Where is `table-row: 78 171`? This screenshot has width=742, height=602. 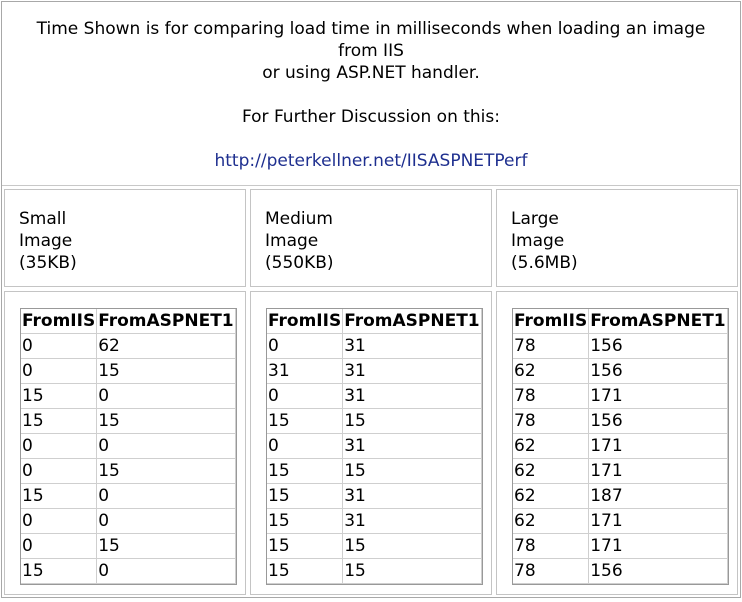
table-row: 78 171 is located at coordinates (620, 396).